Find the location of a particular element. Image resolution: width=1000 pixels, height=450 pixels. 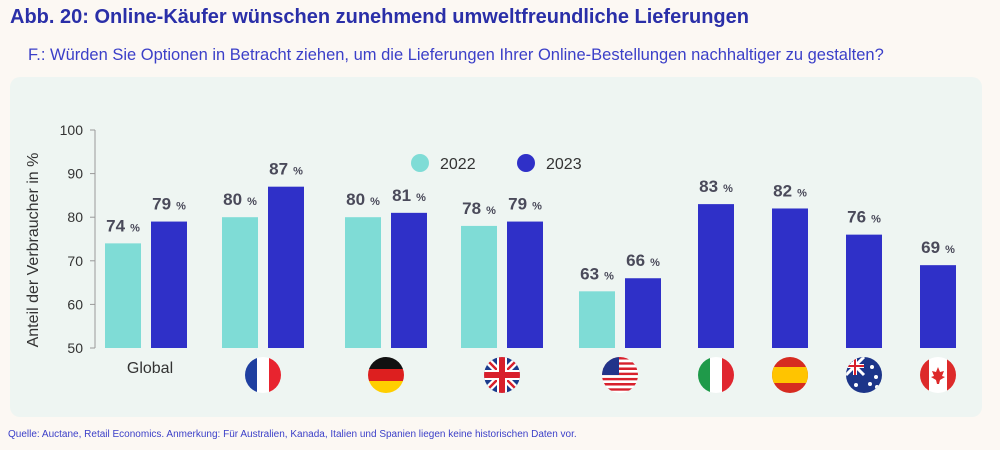

legend-label-2022: 2022 is located at coordinates (458, 164).